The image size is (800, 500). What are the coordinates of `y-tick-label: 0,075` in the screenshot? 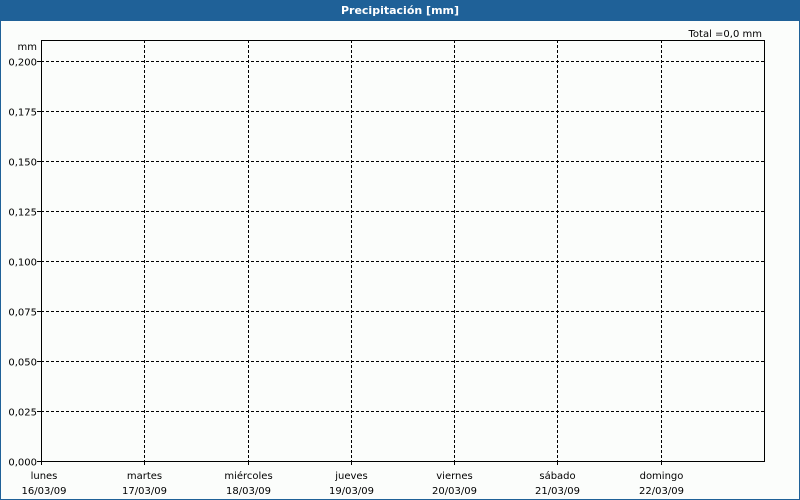 It's located at (22, 313).